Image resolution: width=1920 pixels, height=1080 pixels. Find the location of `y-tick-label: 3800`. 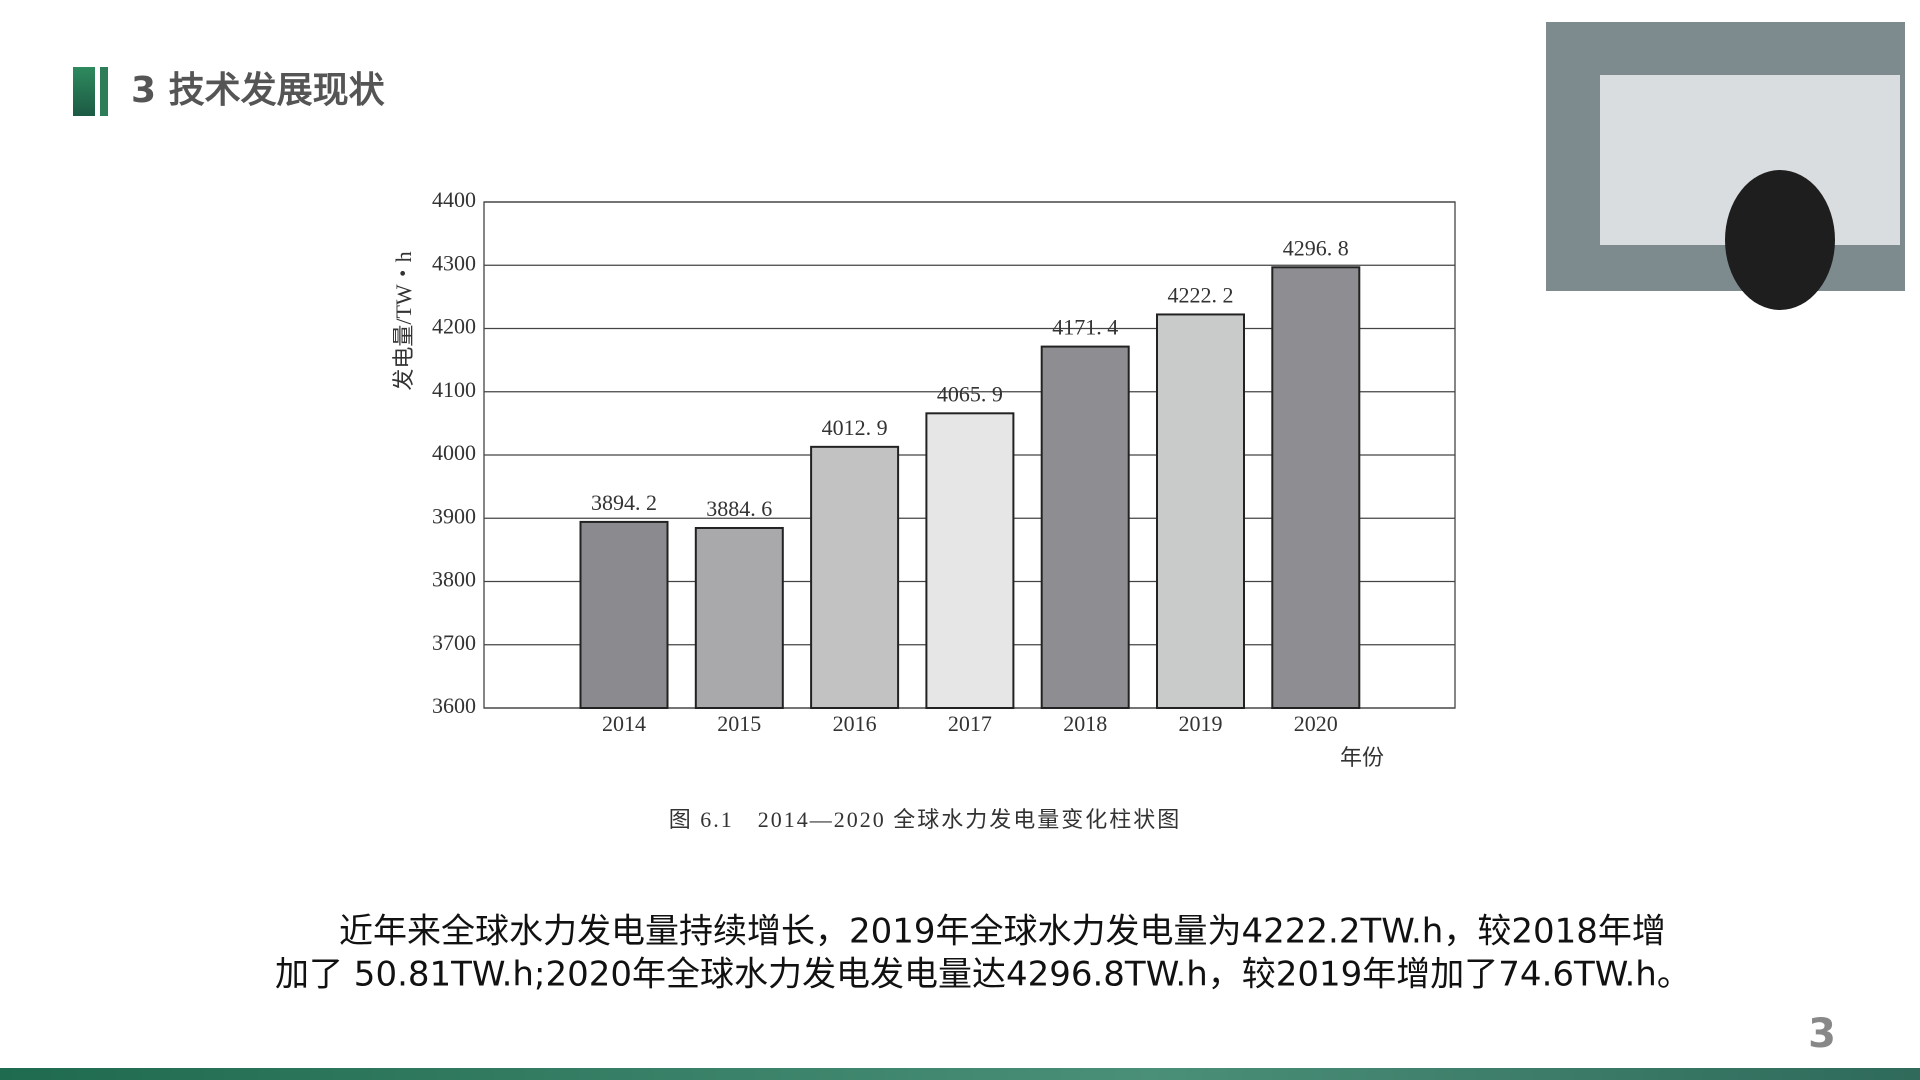

y-tick-label: 3800 is located at coordinates (454, 579).